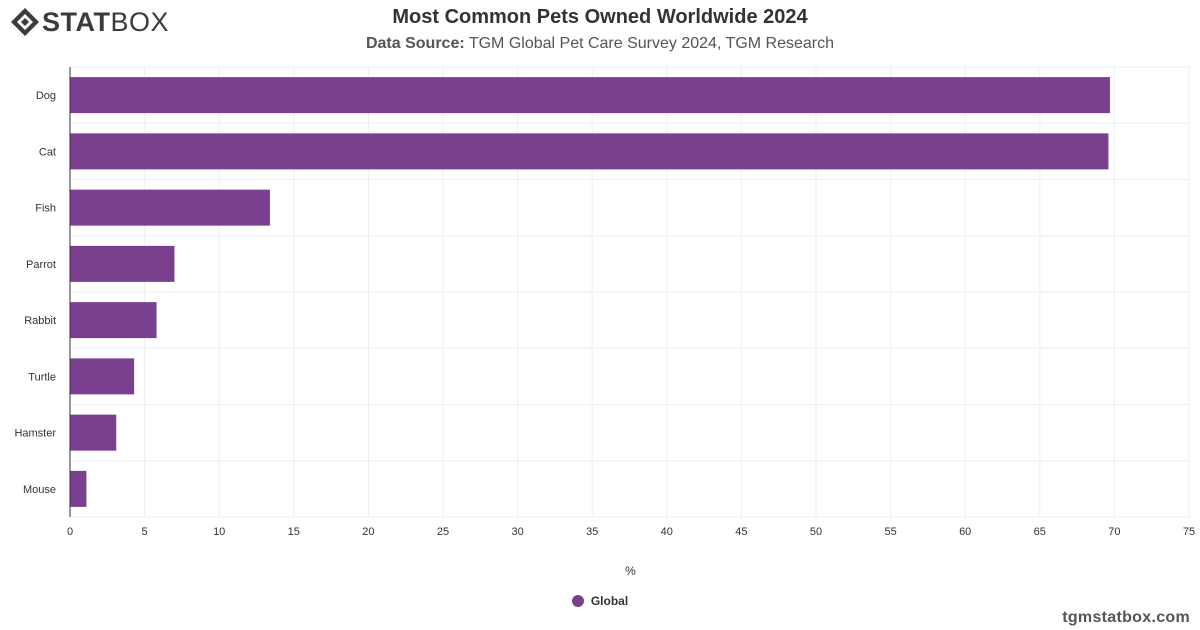  Describe the element at coordinates (219, 532) in the screenshot. I see `x-tick-label: 10` at that location.